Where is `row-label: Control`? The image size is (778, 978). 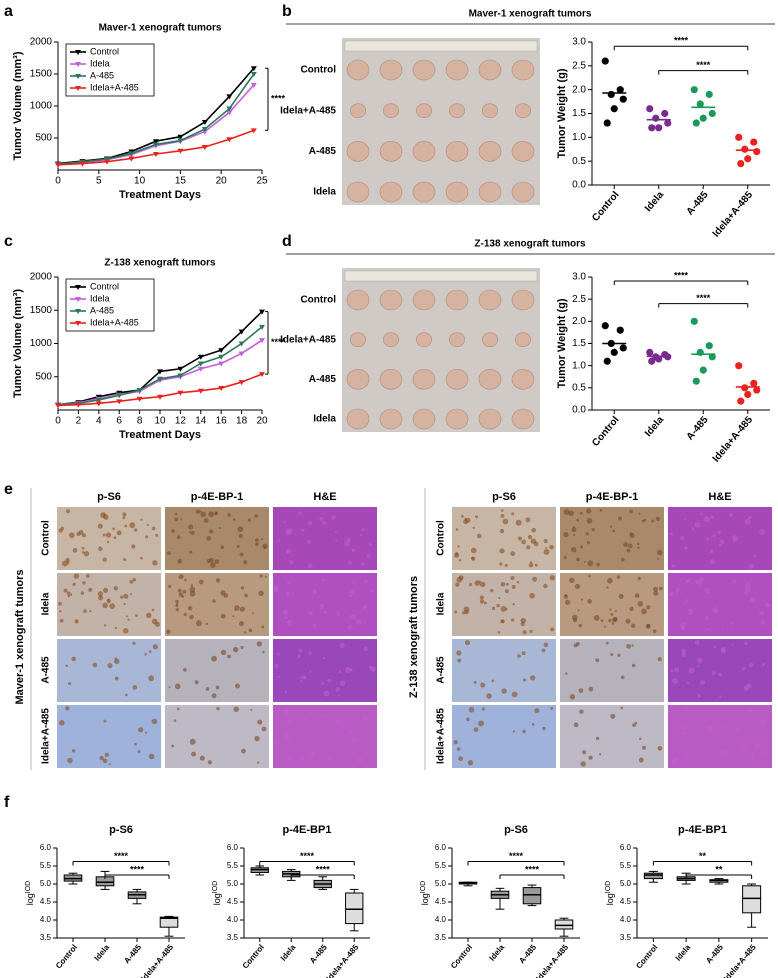 row-label: Control is located at coordinates (46, 538).